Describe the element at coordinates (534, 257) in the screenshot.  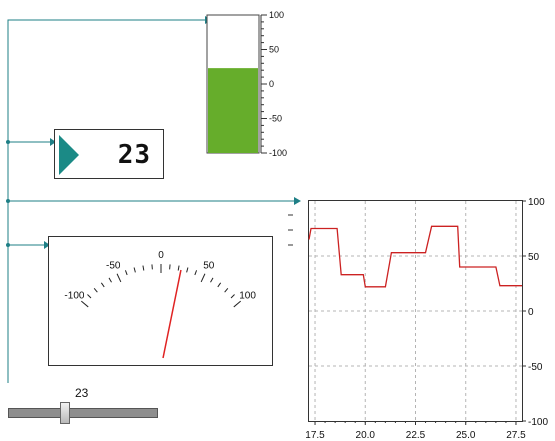
I see `chart-ytick-label: 50` at that location.